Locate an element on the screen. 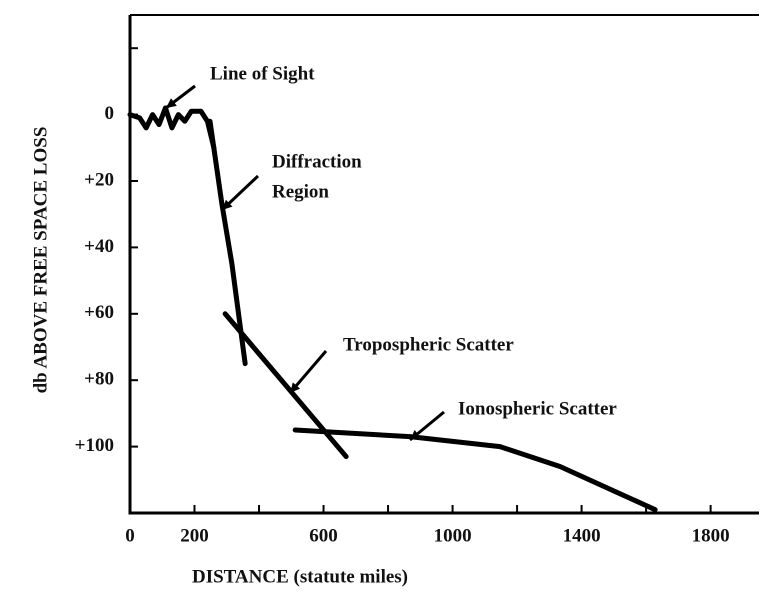 Image resolution: width=760 pixels, height=595 pixels. x-tick-label: 1800 is located at coordinates (711, 535).